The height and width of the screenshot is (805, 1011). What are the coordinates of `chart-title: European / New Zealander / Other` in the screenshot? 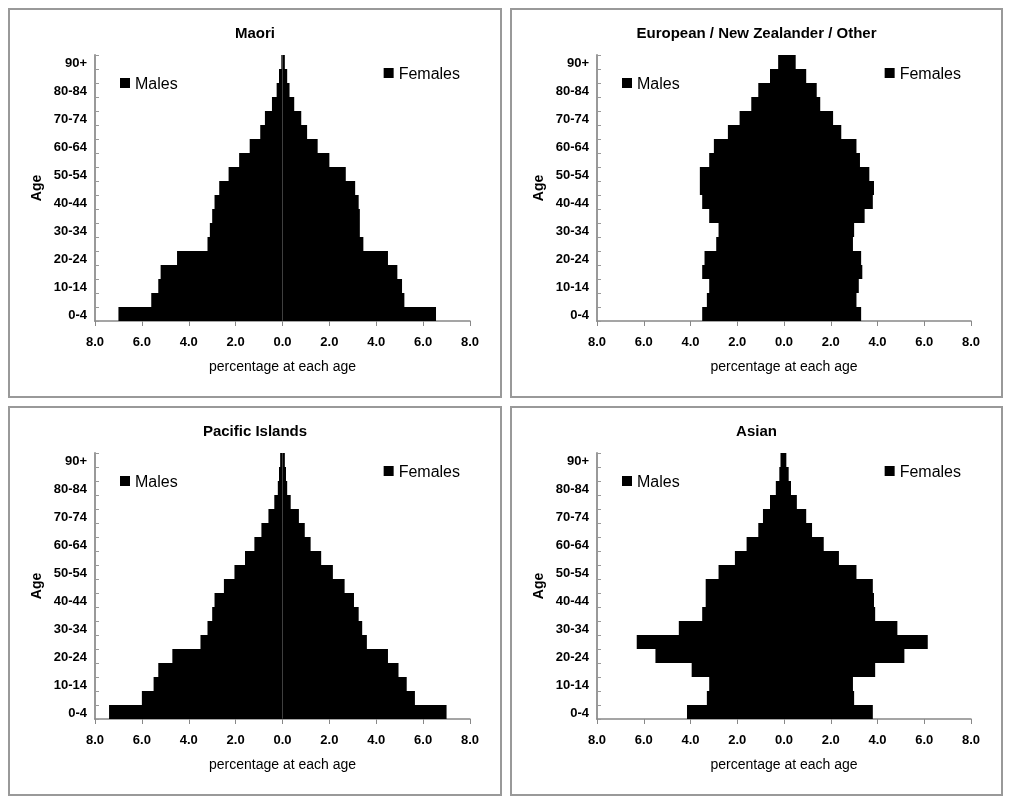 It's located at (756, 32).